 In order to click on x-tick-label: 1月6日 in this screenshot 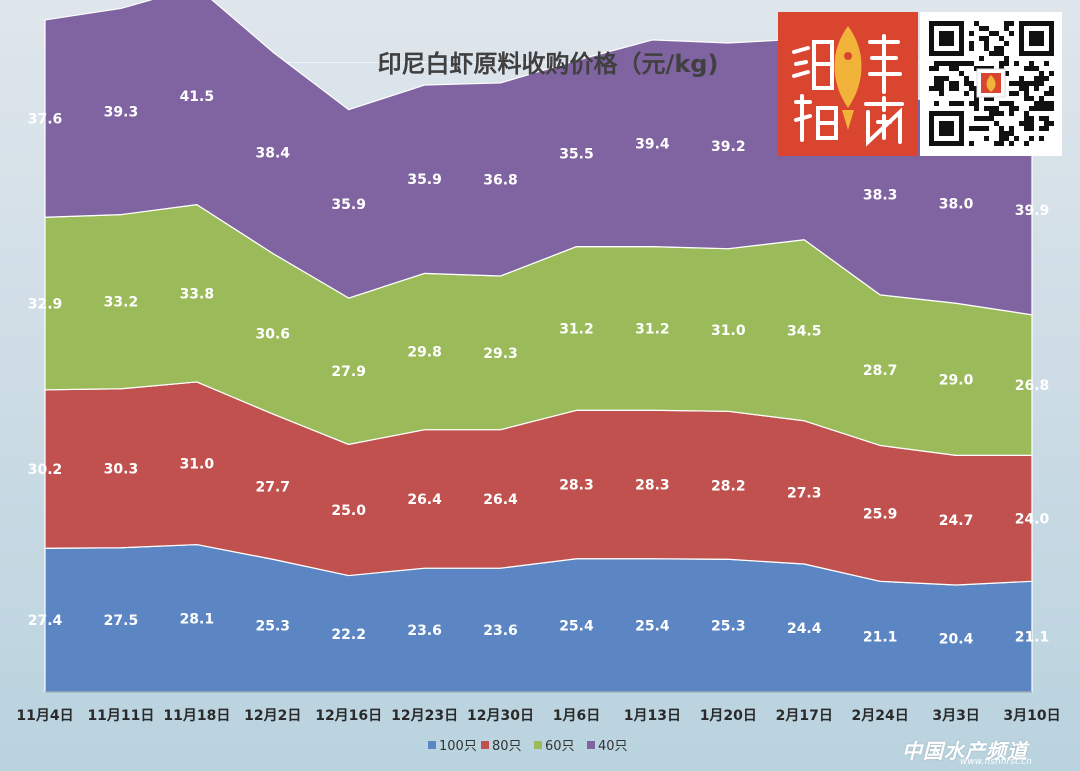, I will do `click(576, 716)`.